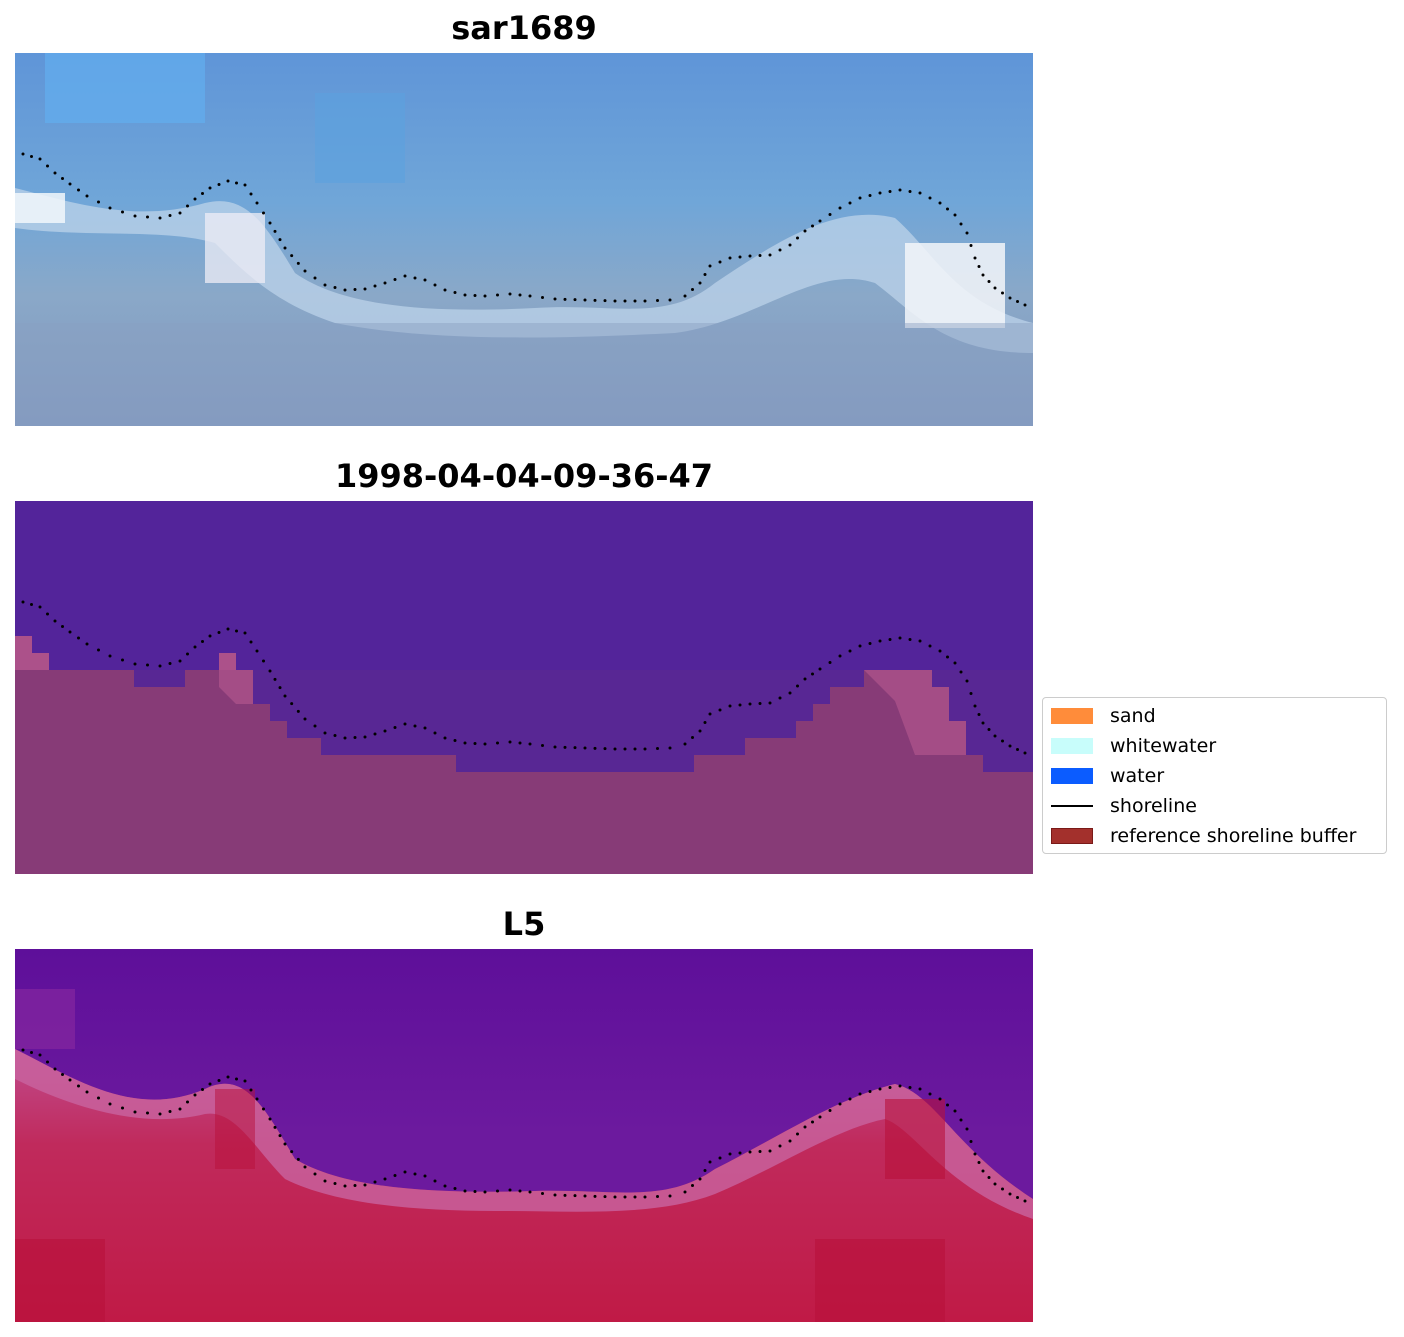  Describe the element at coordinates (1072, 836) in the screenshot. I see `reference-buffer-swatch` at that location.